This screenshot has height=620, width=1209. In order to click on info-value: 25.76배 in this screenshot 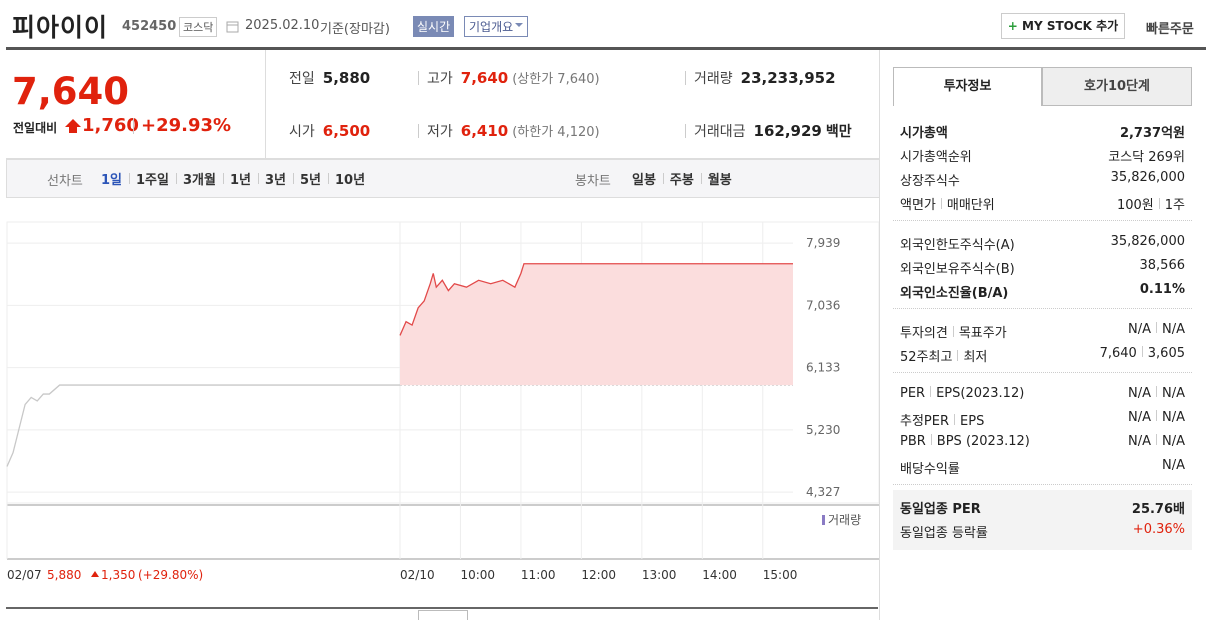, I will do `click(1158, 507)`.